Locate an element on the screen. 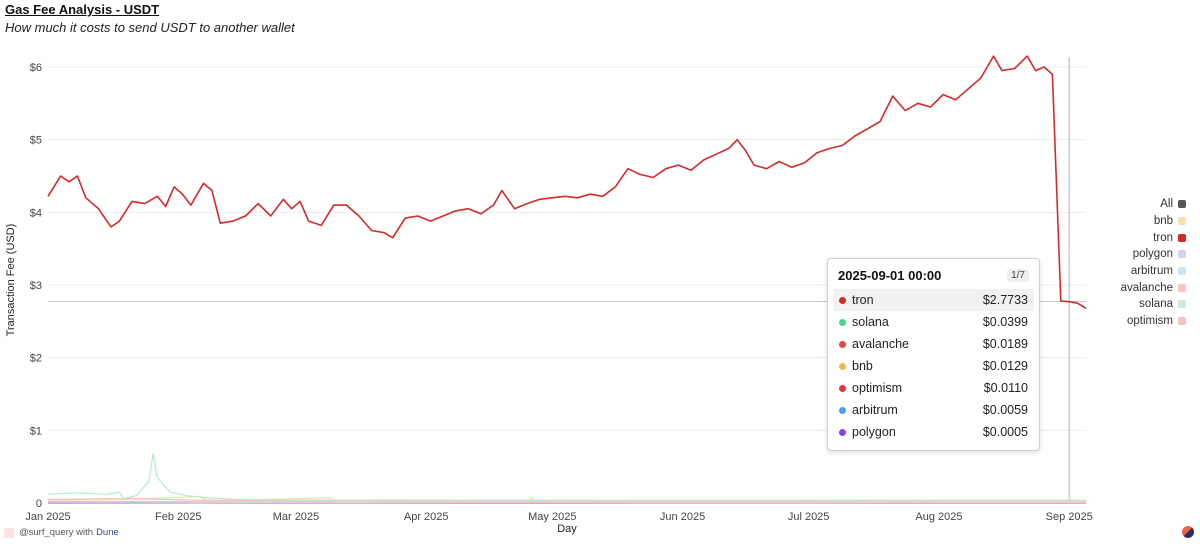 This screenshot has height=544, width=1200. footer-handle: @surf_query with is located at coordinates (56, 532).